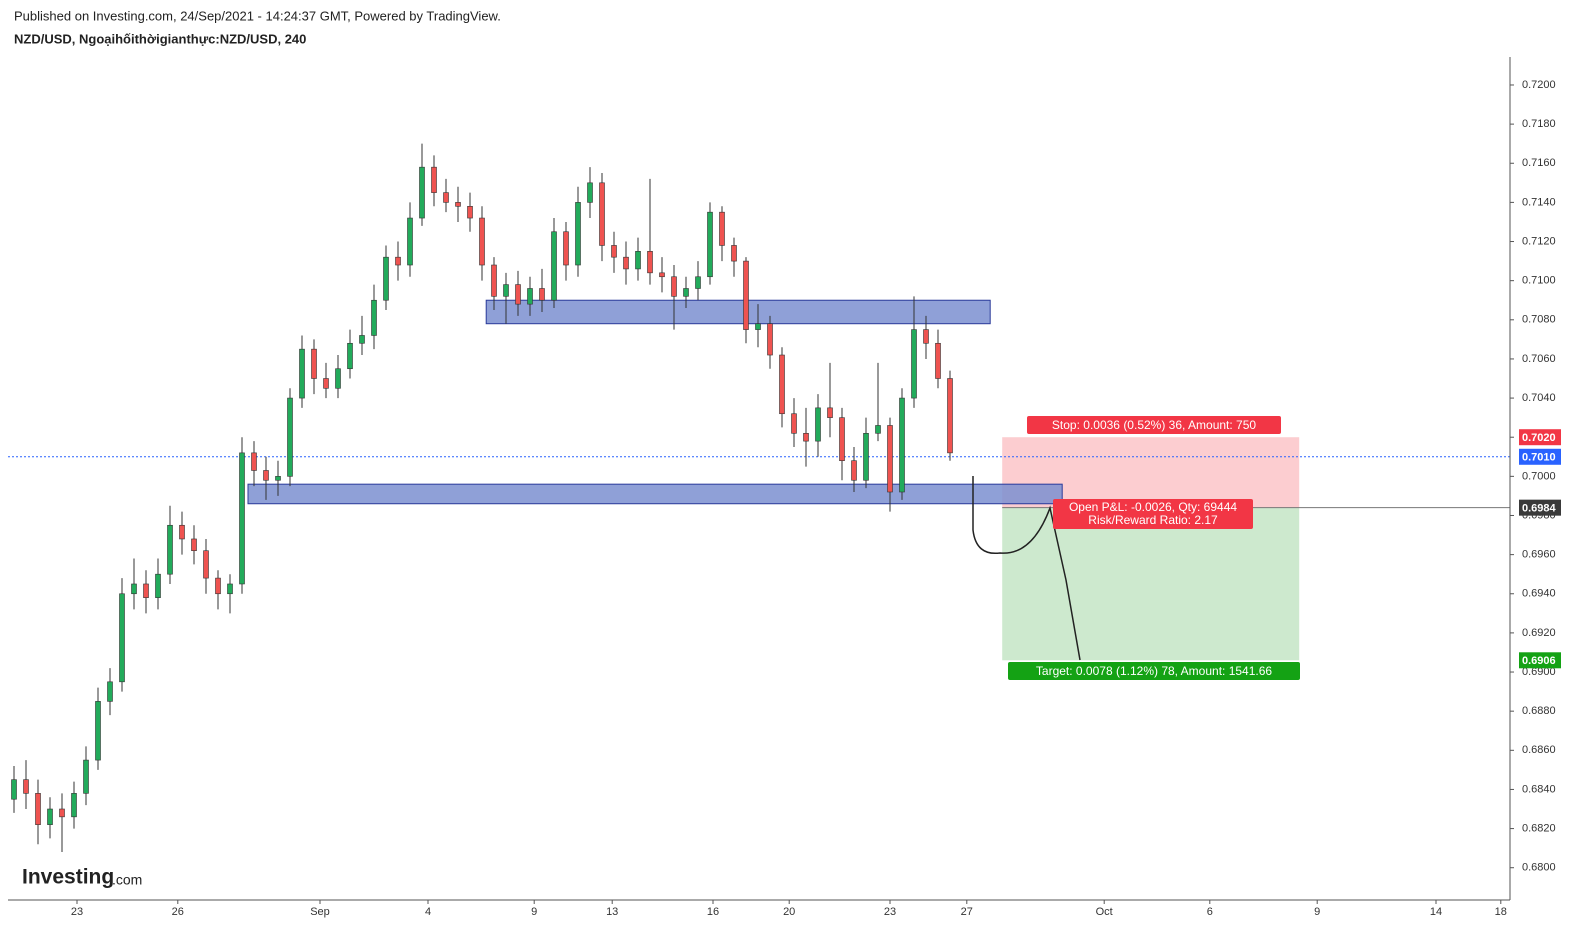 This screenshot has width=1585, height=934. I want to click on target-zone, so click(1151, 584).